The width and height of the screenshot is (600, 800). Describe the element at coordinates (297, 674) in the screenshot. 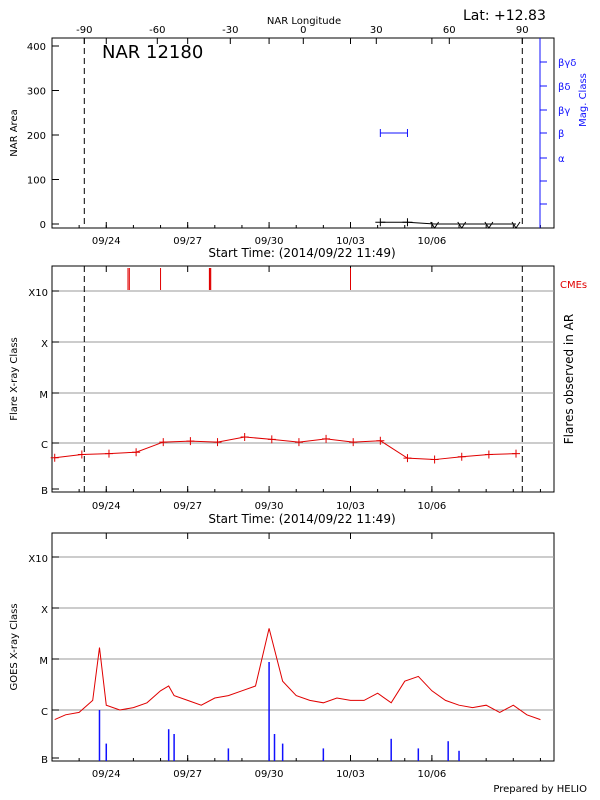

I see `goes-long-channel-line` at that location.